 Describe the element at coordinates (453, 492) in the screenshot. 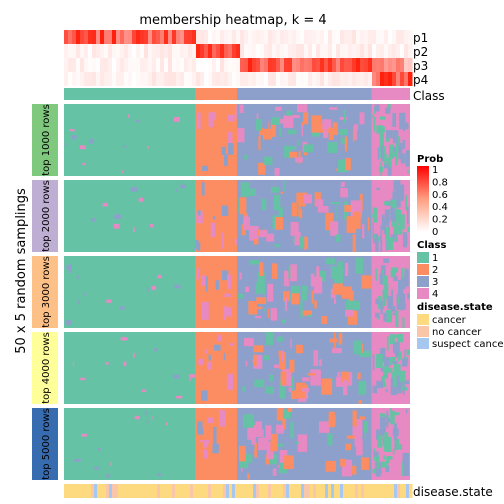

I see `bottom-annotation-label: disease.state` at that location.